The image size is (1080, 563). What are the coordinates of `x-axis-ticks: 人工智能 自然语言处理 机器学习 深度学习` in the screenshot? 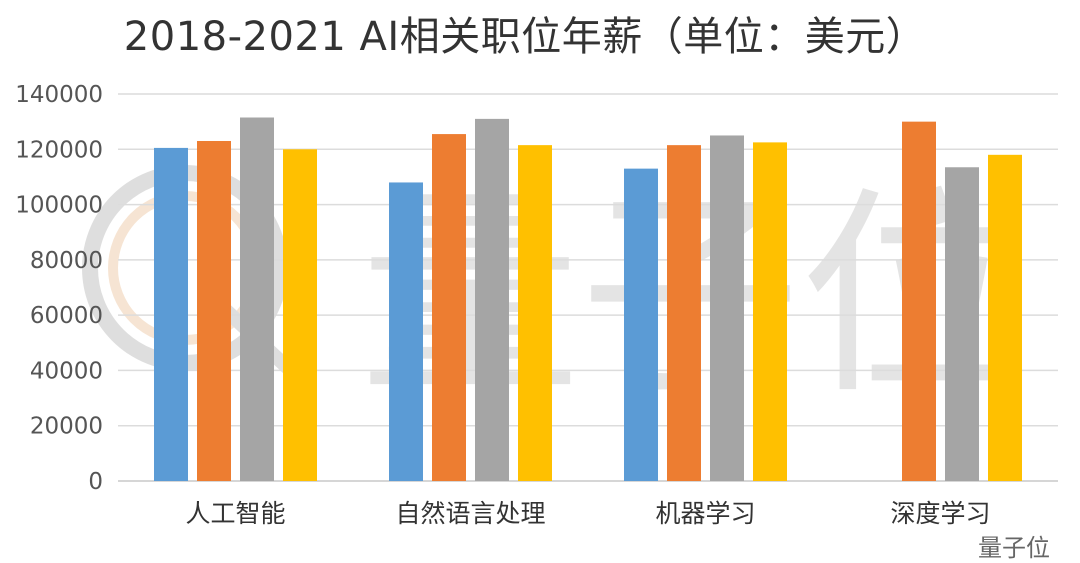 It's located at (587, 513).